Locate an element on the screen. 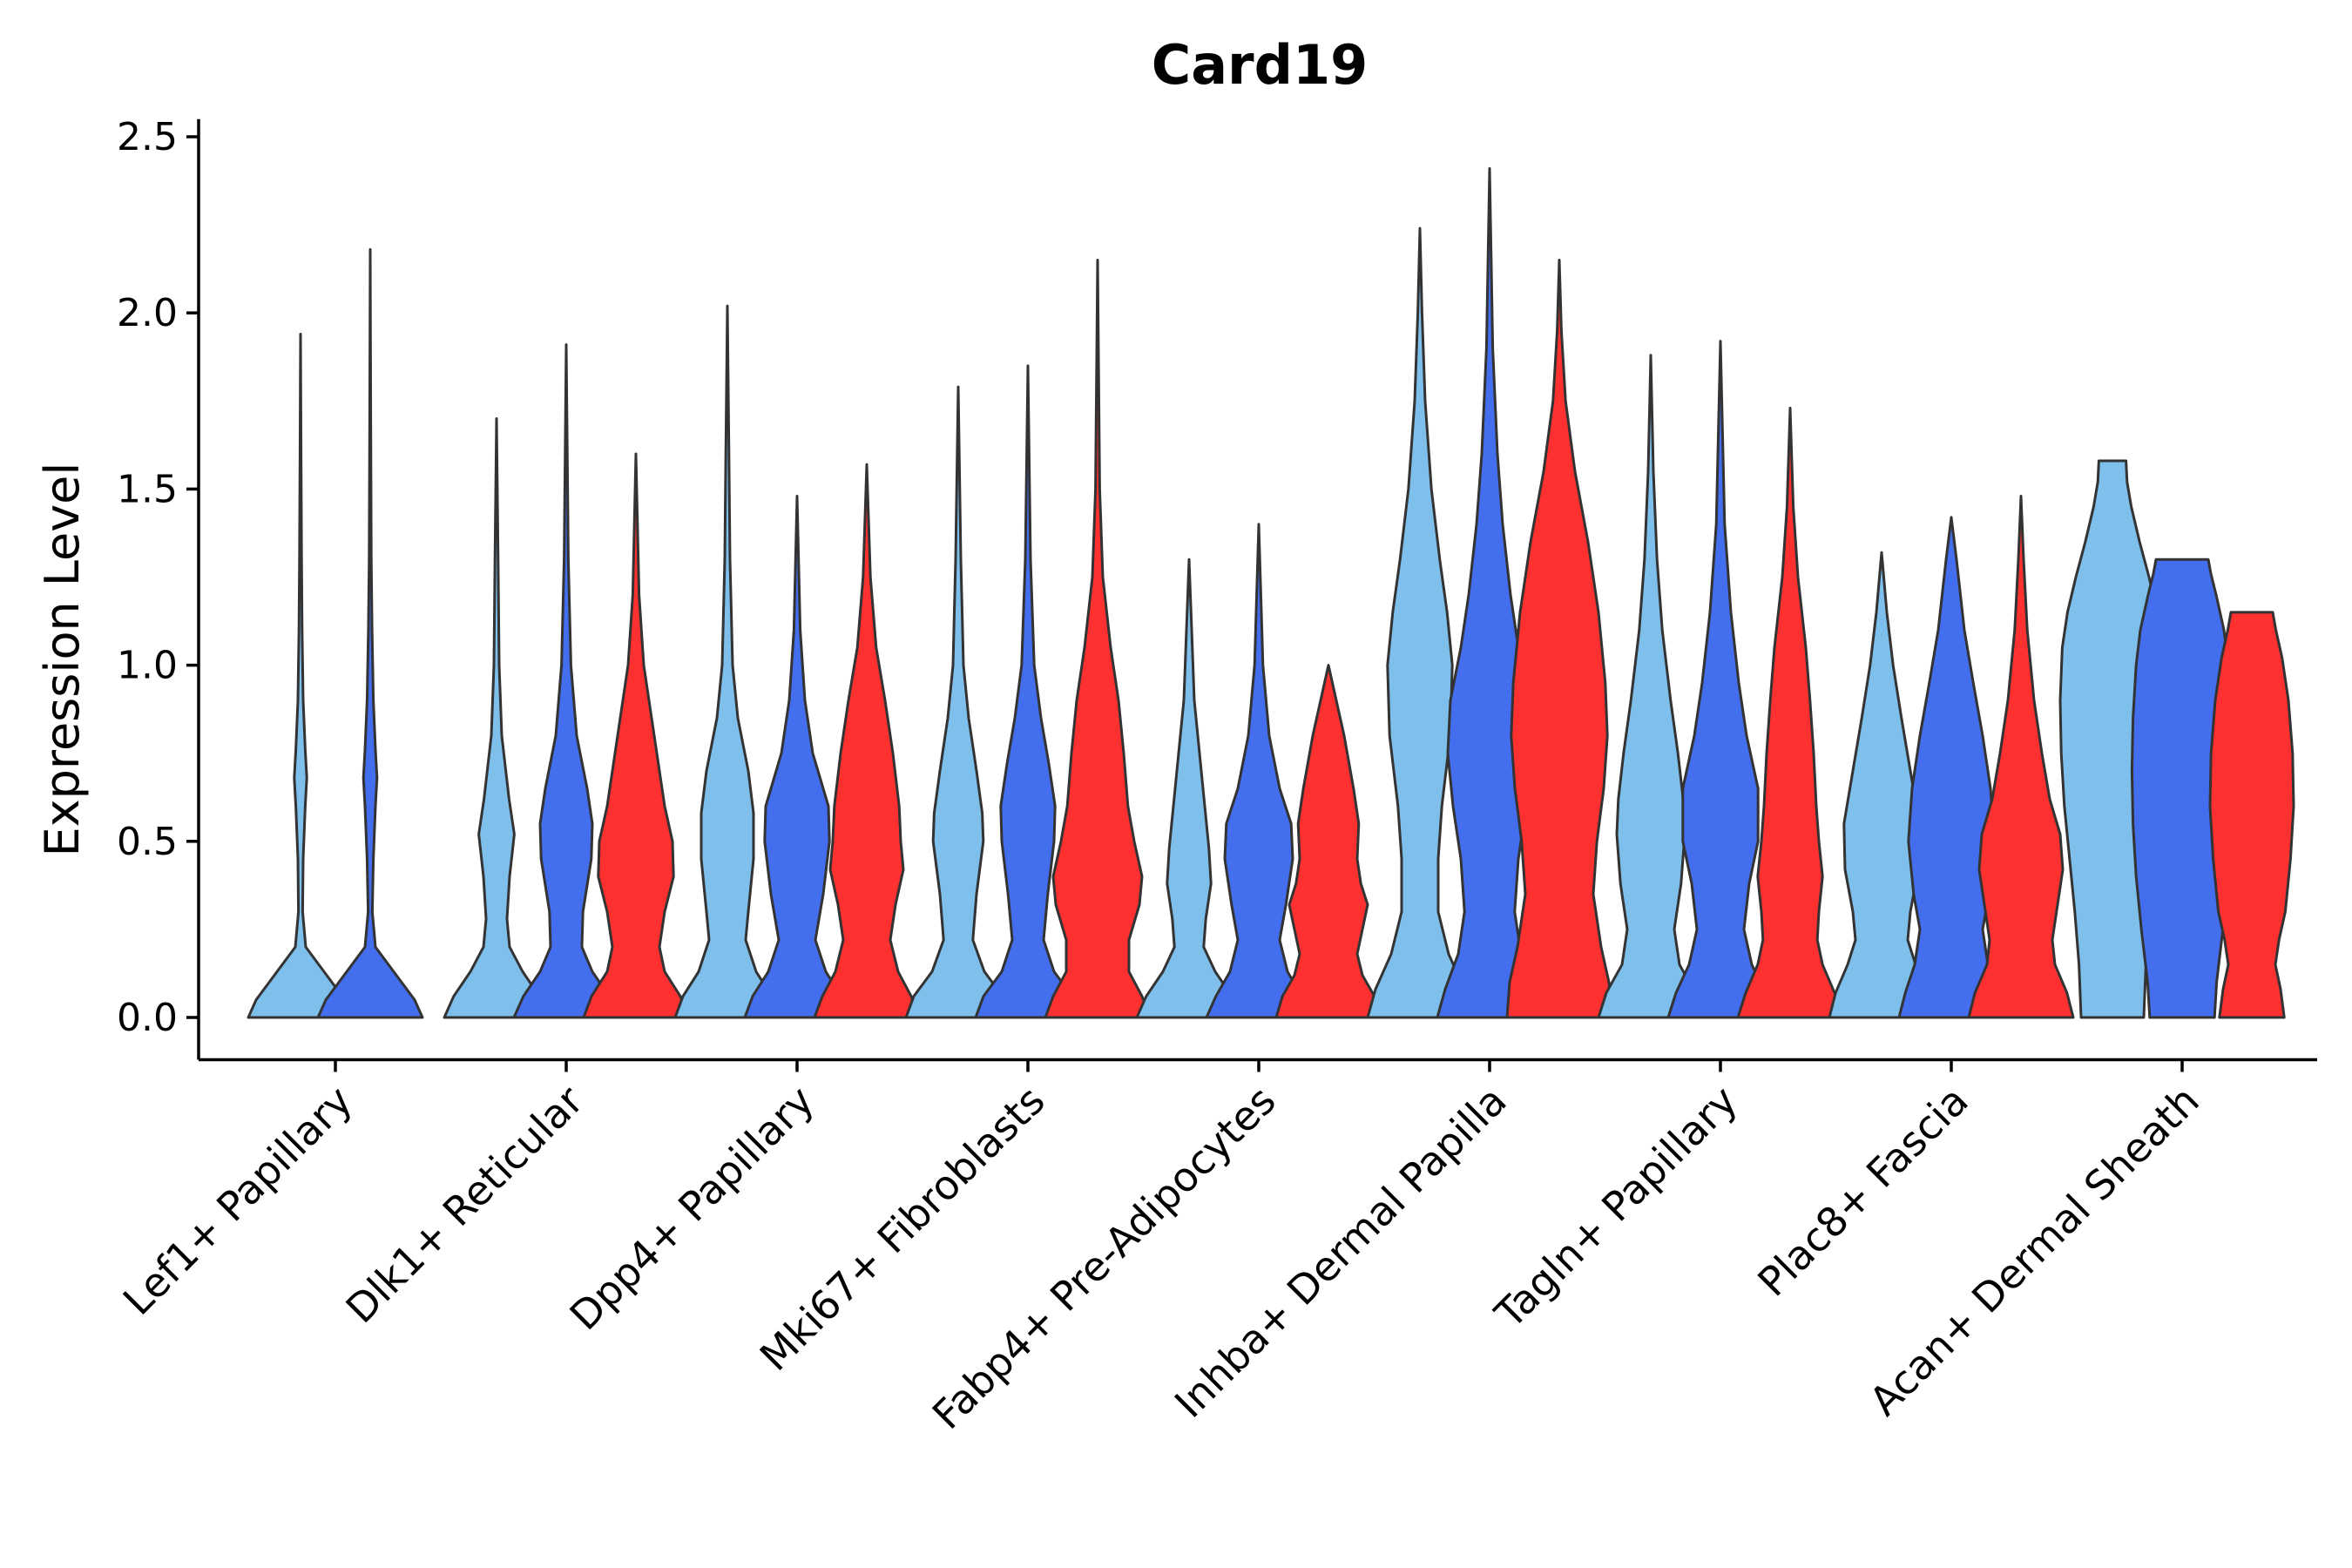  violin-3-light-blue is located at coordinates (727, 662).